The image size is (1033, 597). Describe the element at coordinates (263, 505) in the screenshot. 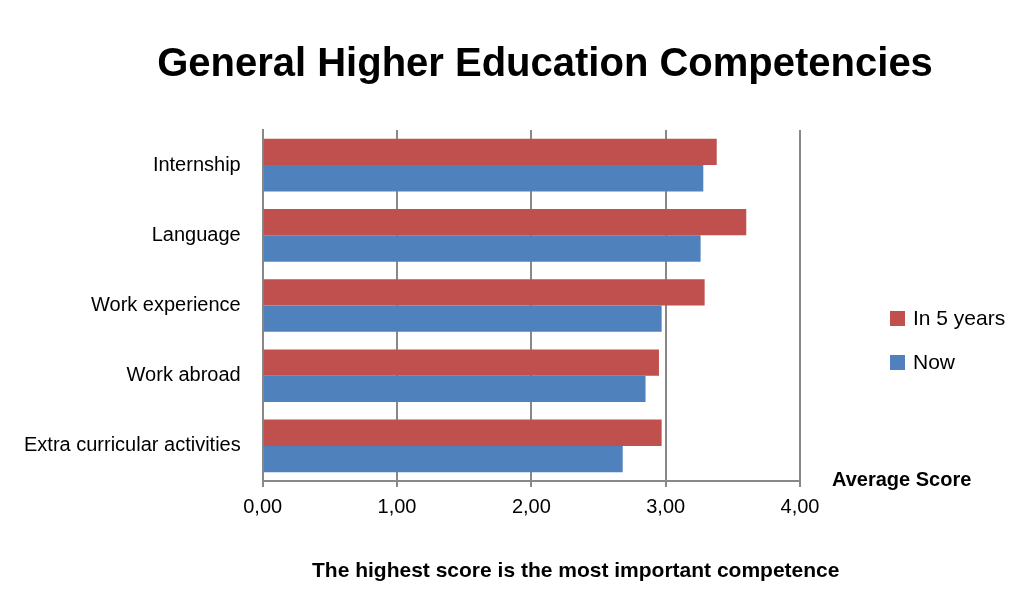

I see `x-tick-label: 0,00` at that location.